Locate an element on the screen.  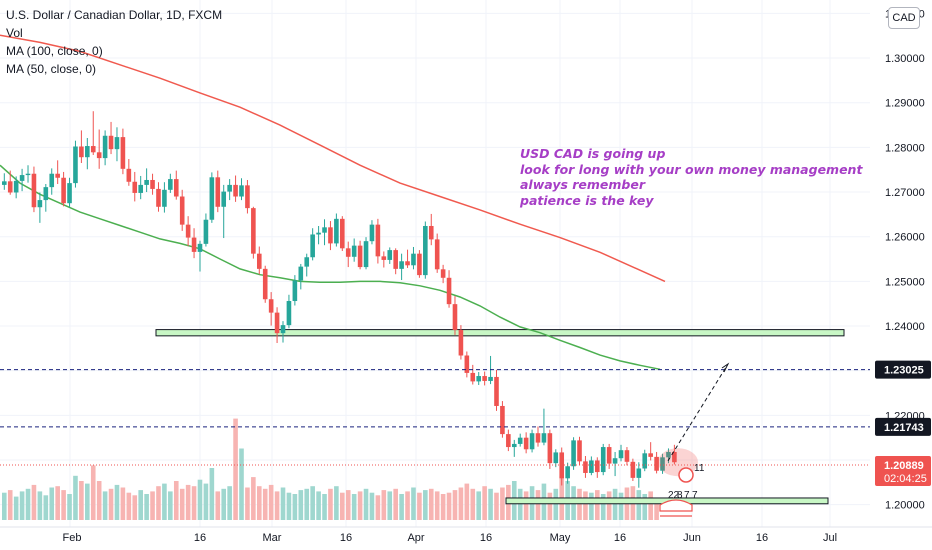
indicator-ma50: MA (50, close, 0) is located at coordinates (51, 69).